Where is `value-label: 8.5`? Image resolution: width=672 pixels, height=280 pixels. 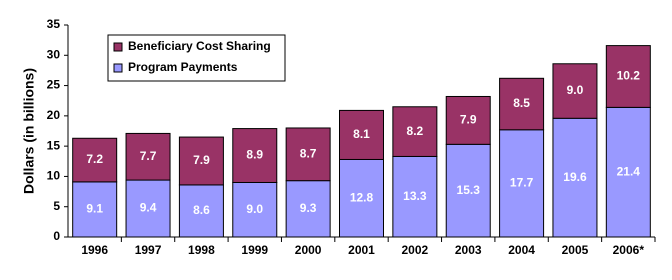 value-label: 8.5 is located at coordinates (521, 103).